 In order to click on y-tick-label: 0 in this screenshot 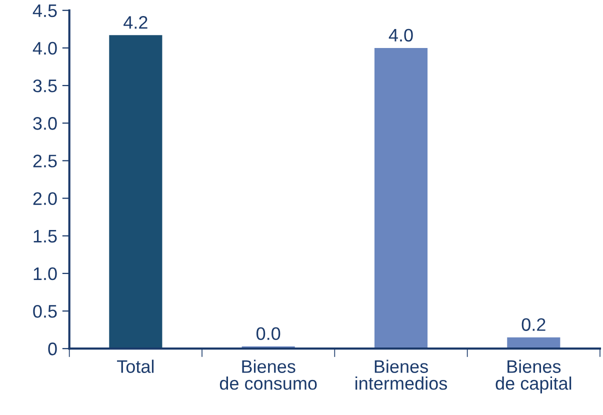, I will do `click(52, 349)`.